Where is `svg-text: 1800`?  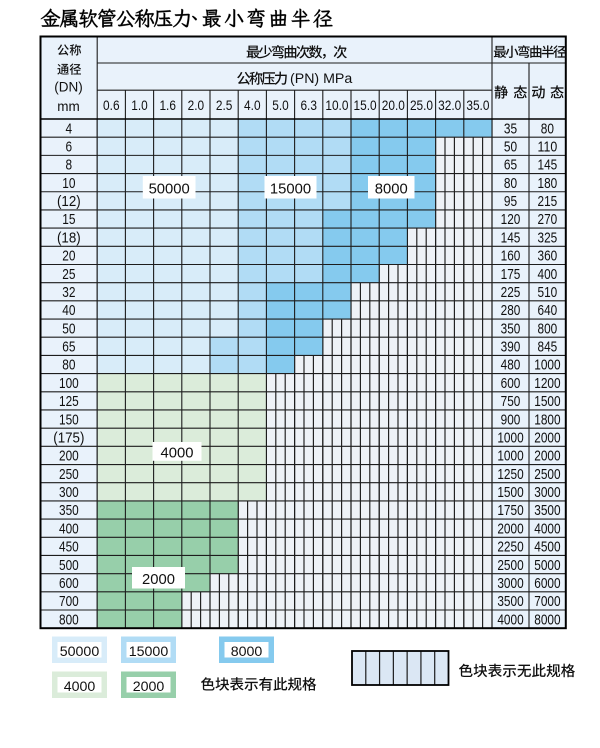
svg-text: 1800 is located at coordinates (547, 420).